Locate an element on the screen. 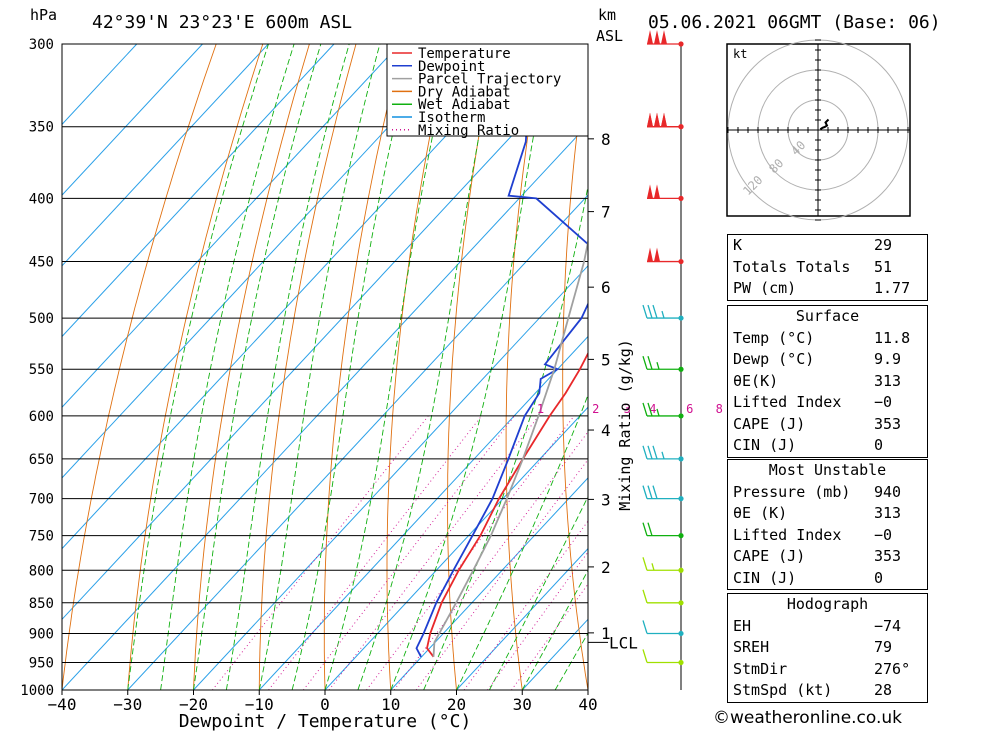 This screenshot has width=1000, height=733. mixing-ratio-axis-label: Mixing Ratio (g/kg) is located at coordinates (625, 425).